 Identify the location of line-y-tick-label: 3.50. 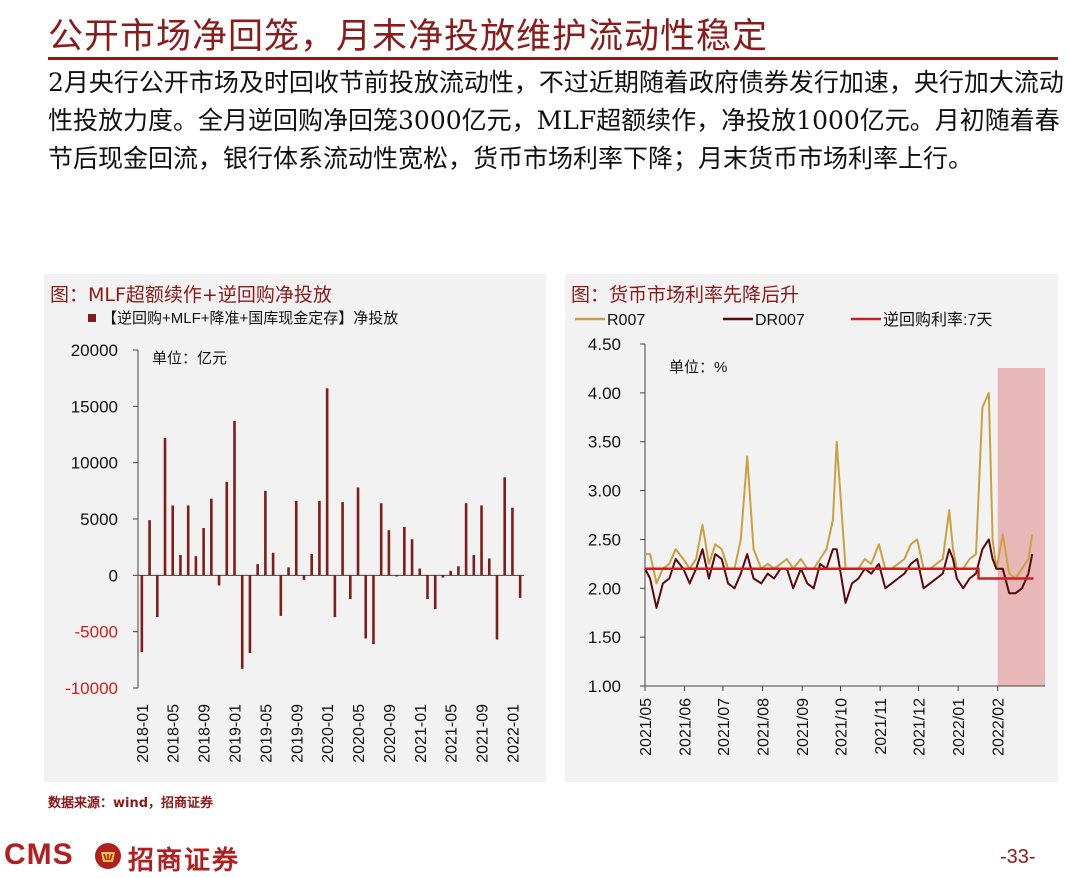
(604, 442).